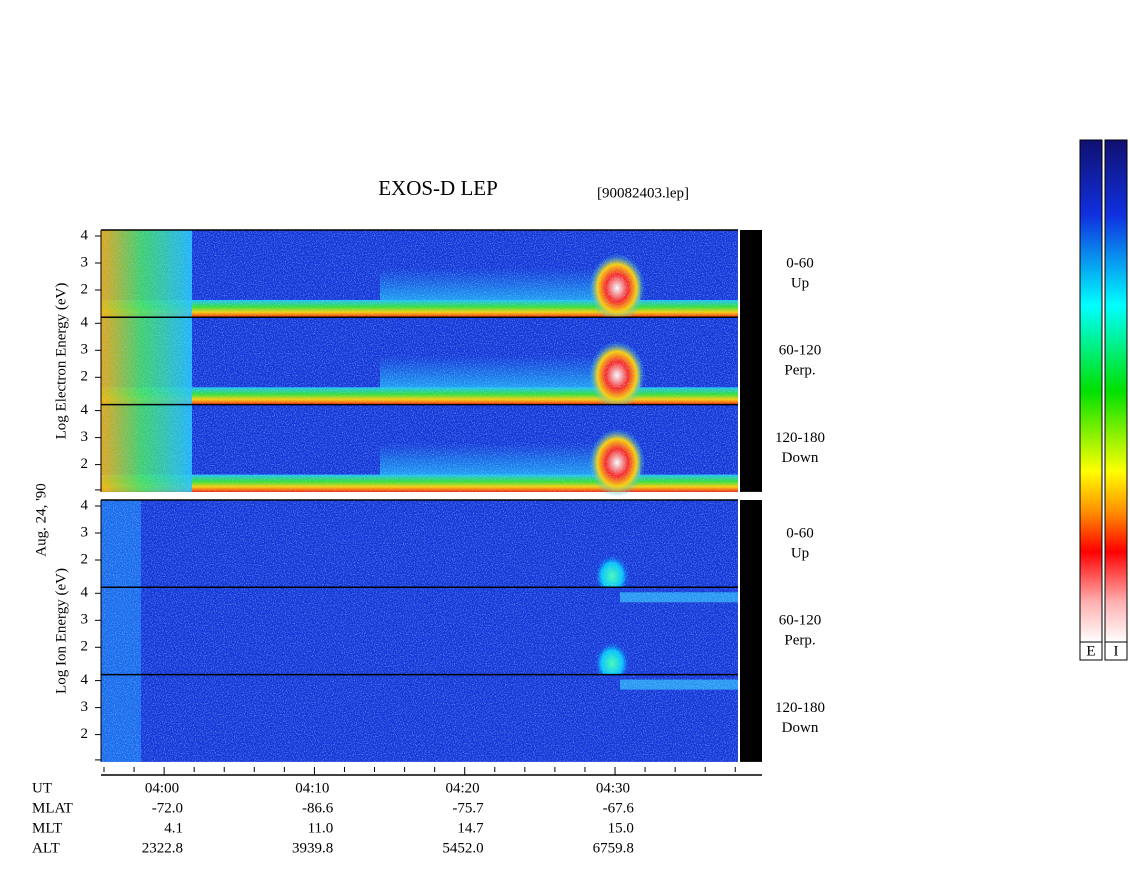 The width and height of the screenshot is (1130, 875). Describe the element at coordinates (468, 808) in the screenshot. I see `ephemeris-value: -75.7` at that location.